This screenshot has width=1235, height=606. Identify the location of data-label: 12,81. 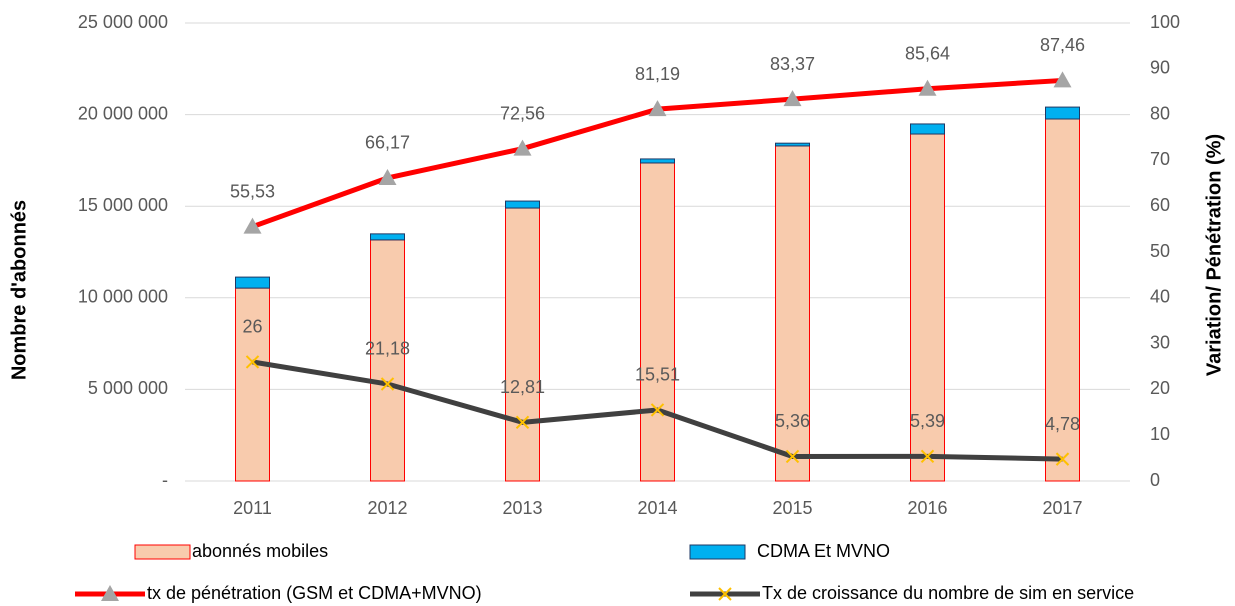
(522, 387).